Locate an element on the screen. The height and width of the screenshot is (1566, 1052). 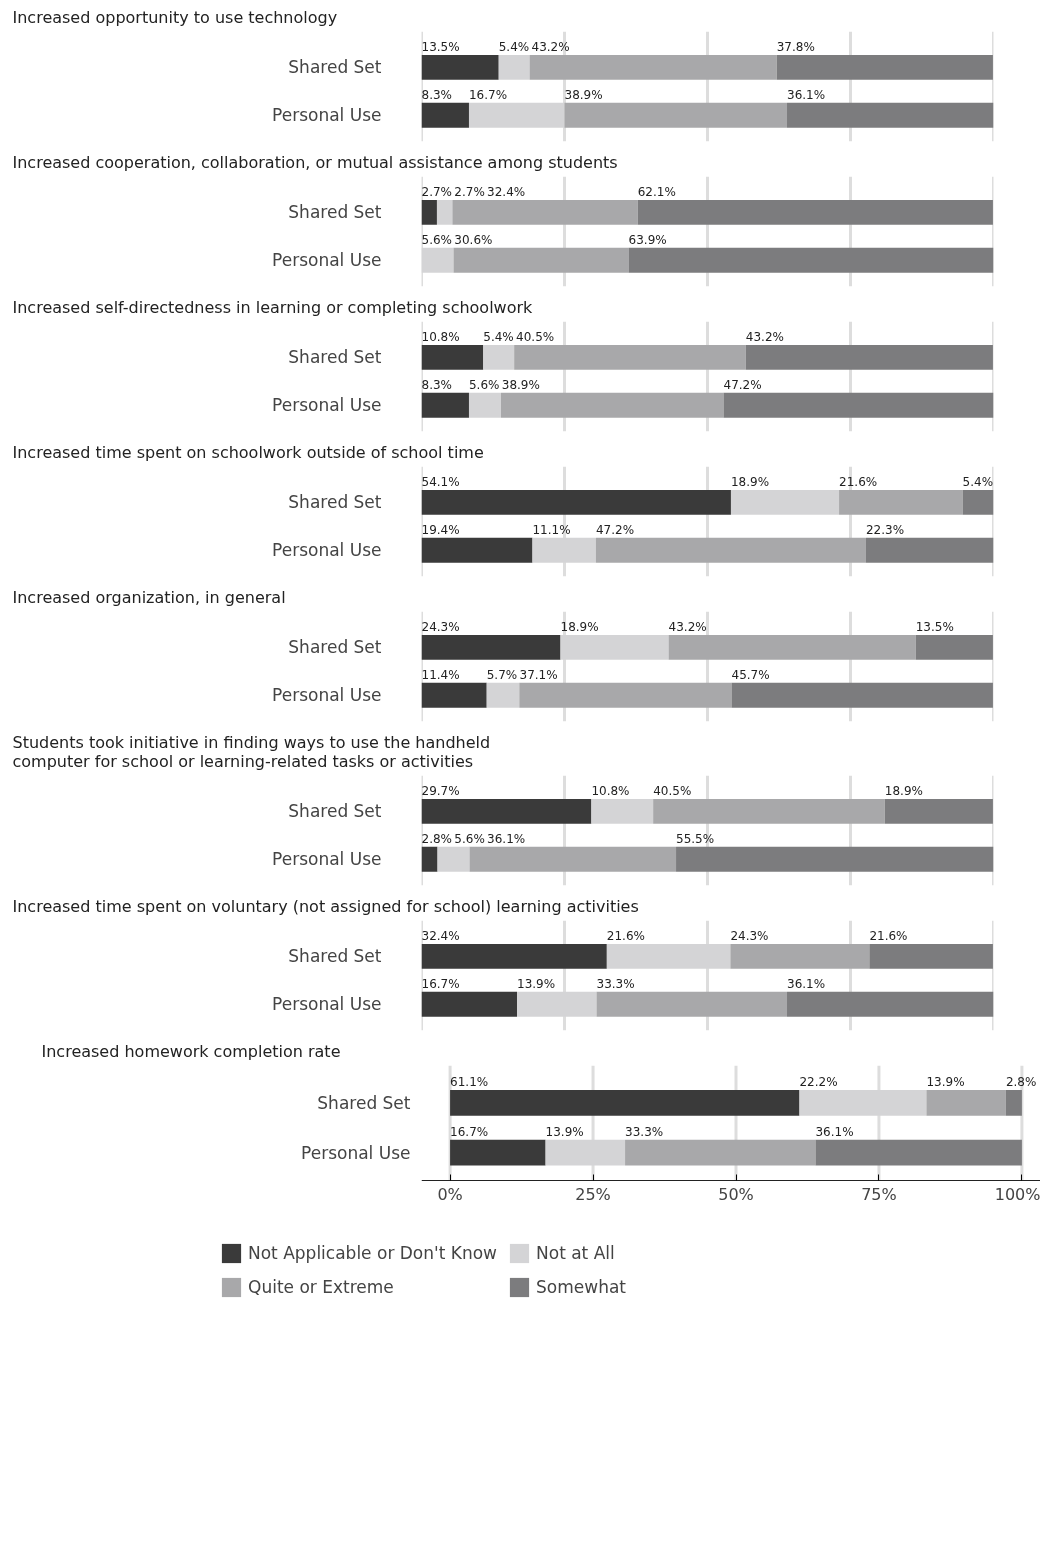
data-label: 61.1% is located at coordinates (469, 1081).